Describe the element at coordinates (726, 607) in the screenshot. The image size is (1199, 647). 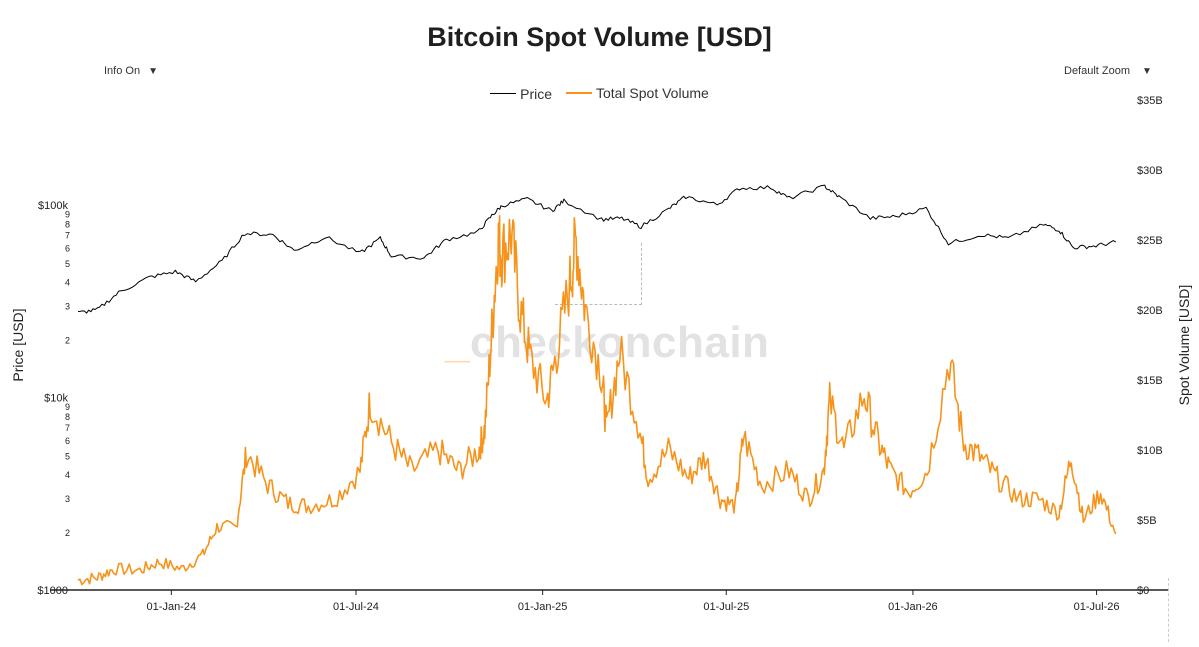
I see `x-tick-label: 01-Jul-25` at that location.